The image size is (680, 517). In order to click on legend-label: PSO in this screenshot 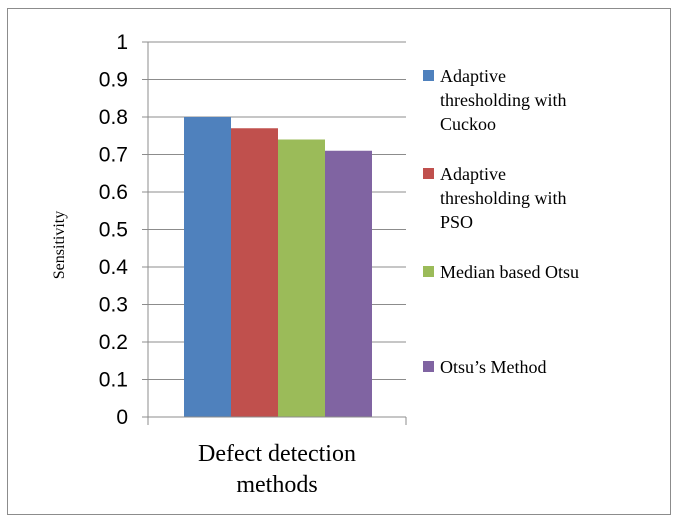, I will do `click(456, 222)`.